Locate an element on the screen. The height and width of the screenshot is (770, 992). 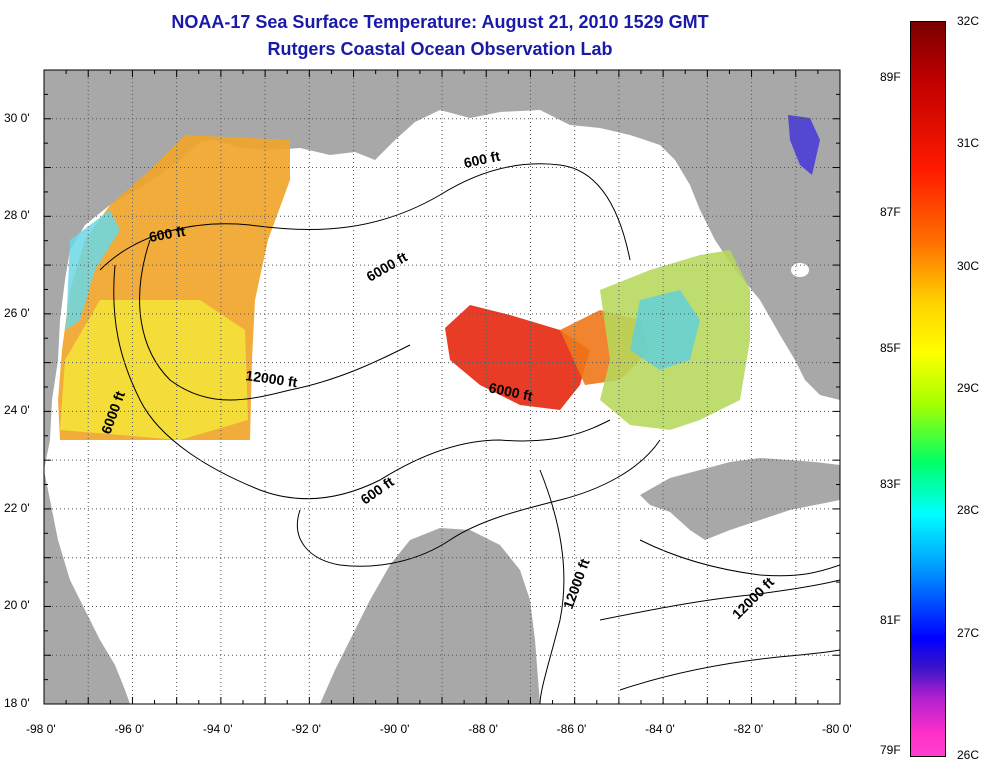
land-cuba is located at coordinates (740, 499).